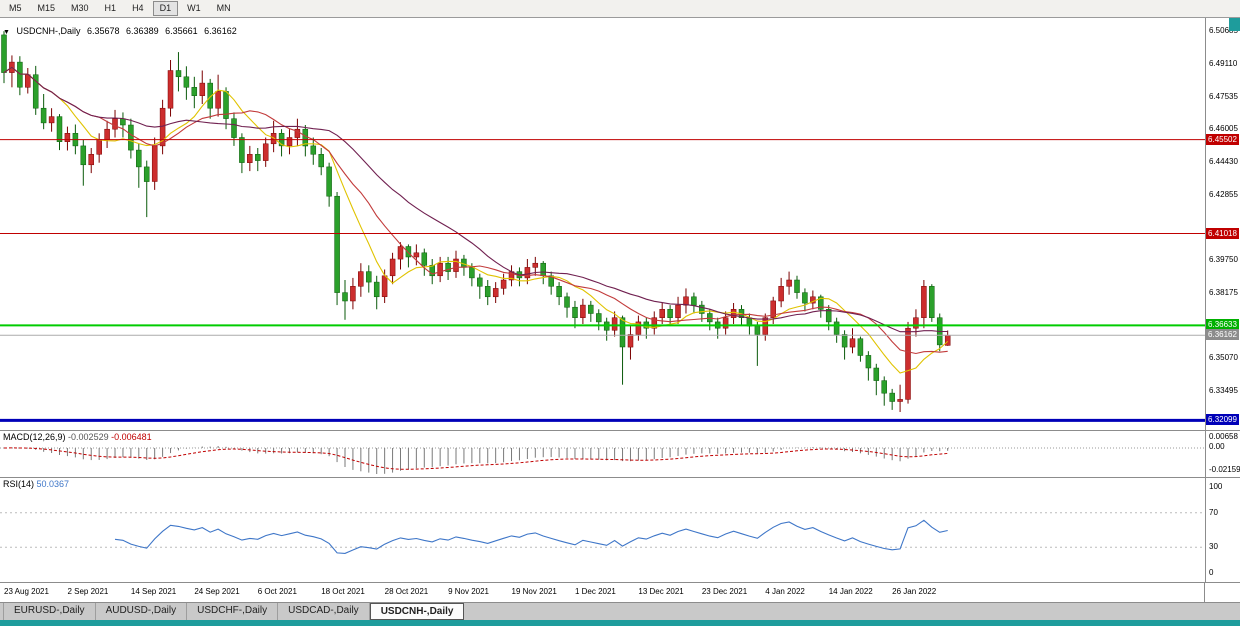  What do you see at coordinates (534, 591) in the screenshot?
I see `time-axis-label: 19 Nov 2021` at bounding box center [534, 591].